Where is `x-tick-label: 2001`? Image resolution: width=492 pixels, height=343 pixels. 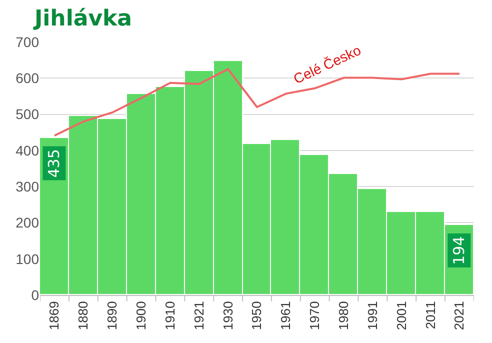 x-tick-label: 2001 is located at coordinates (401, 315).